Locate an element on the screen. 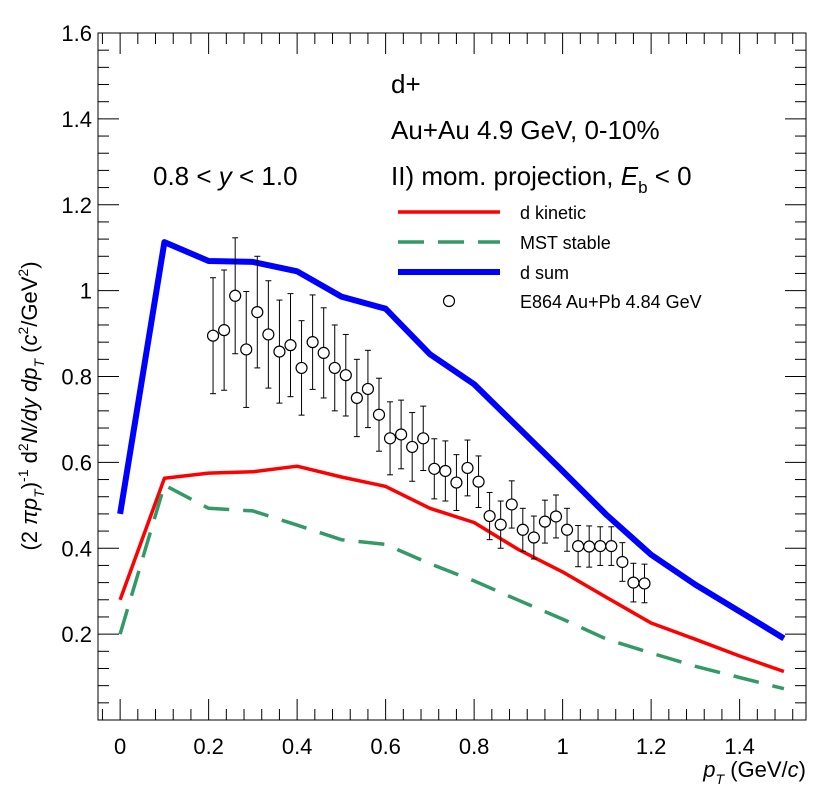 Image resolution: width=830 pixels, height=792 pixels. x-tick-label: 0.4 is located at coordinates (297, 746).